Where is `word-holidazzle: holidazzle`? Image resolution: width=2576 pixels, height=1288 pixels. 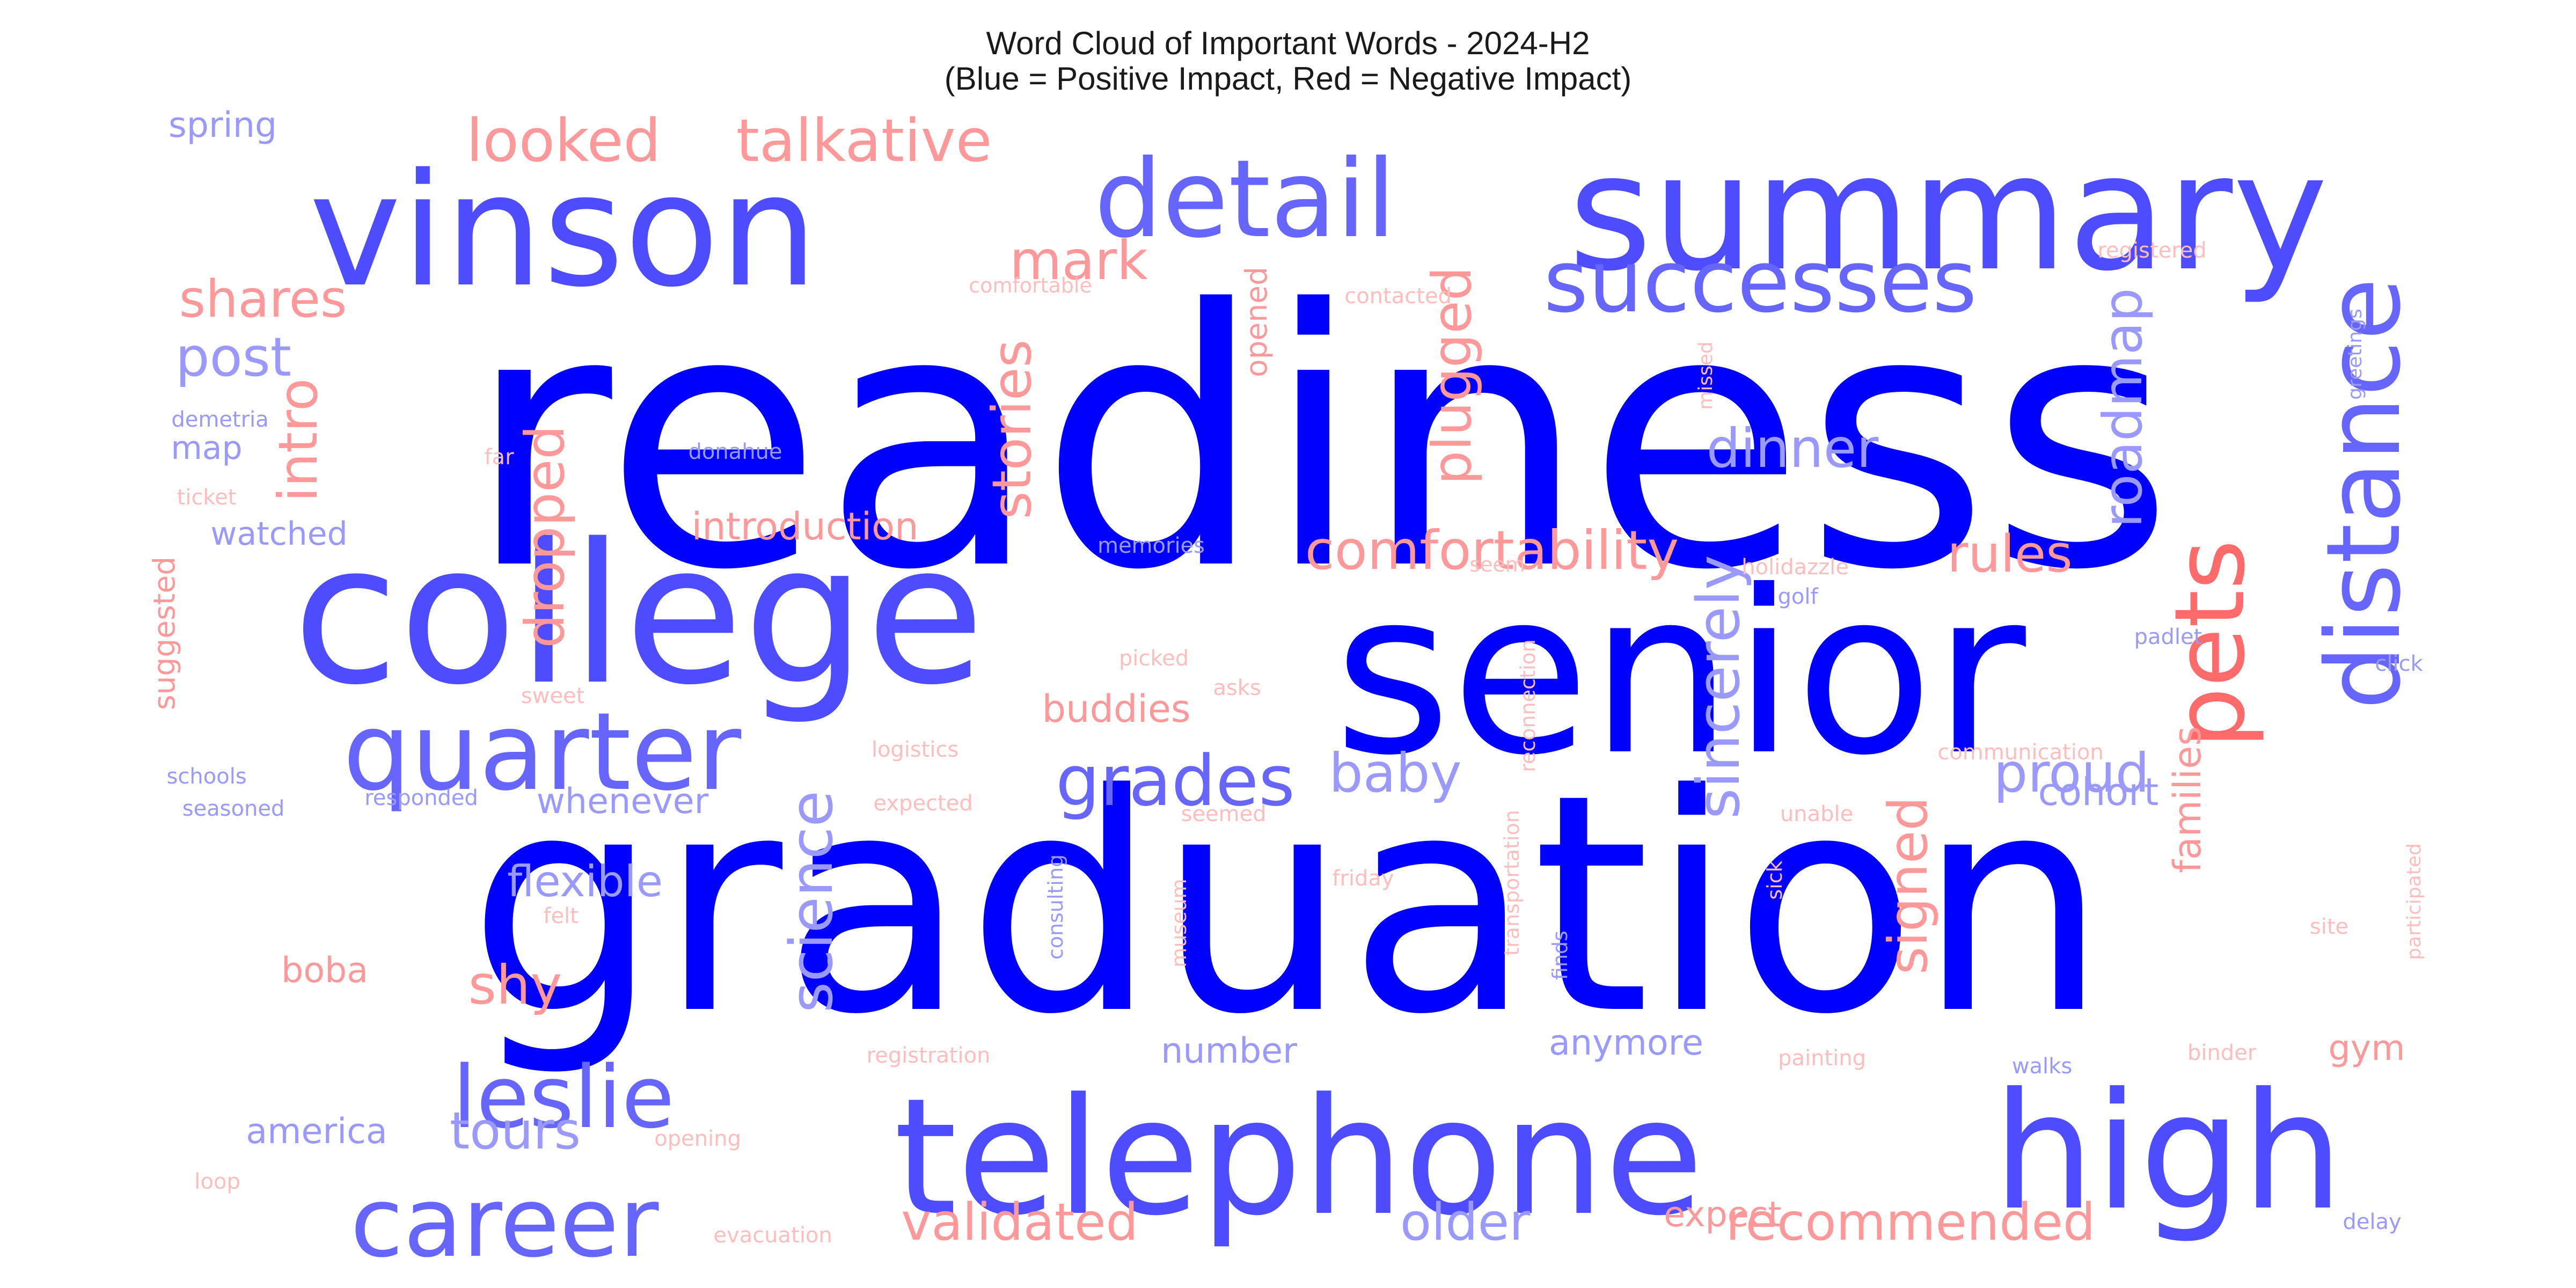 word-holidazzle: holidazzle is located at coordinates (1795, 567).